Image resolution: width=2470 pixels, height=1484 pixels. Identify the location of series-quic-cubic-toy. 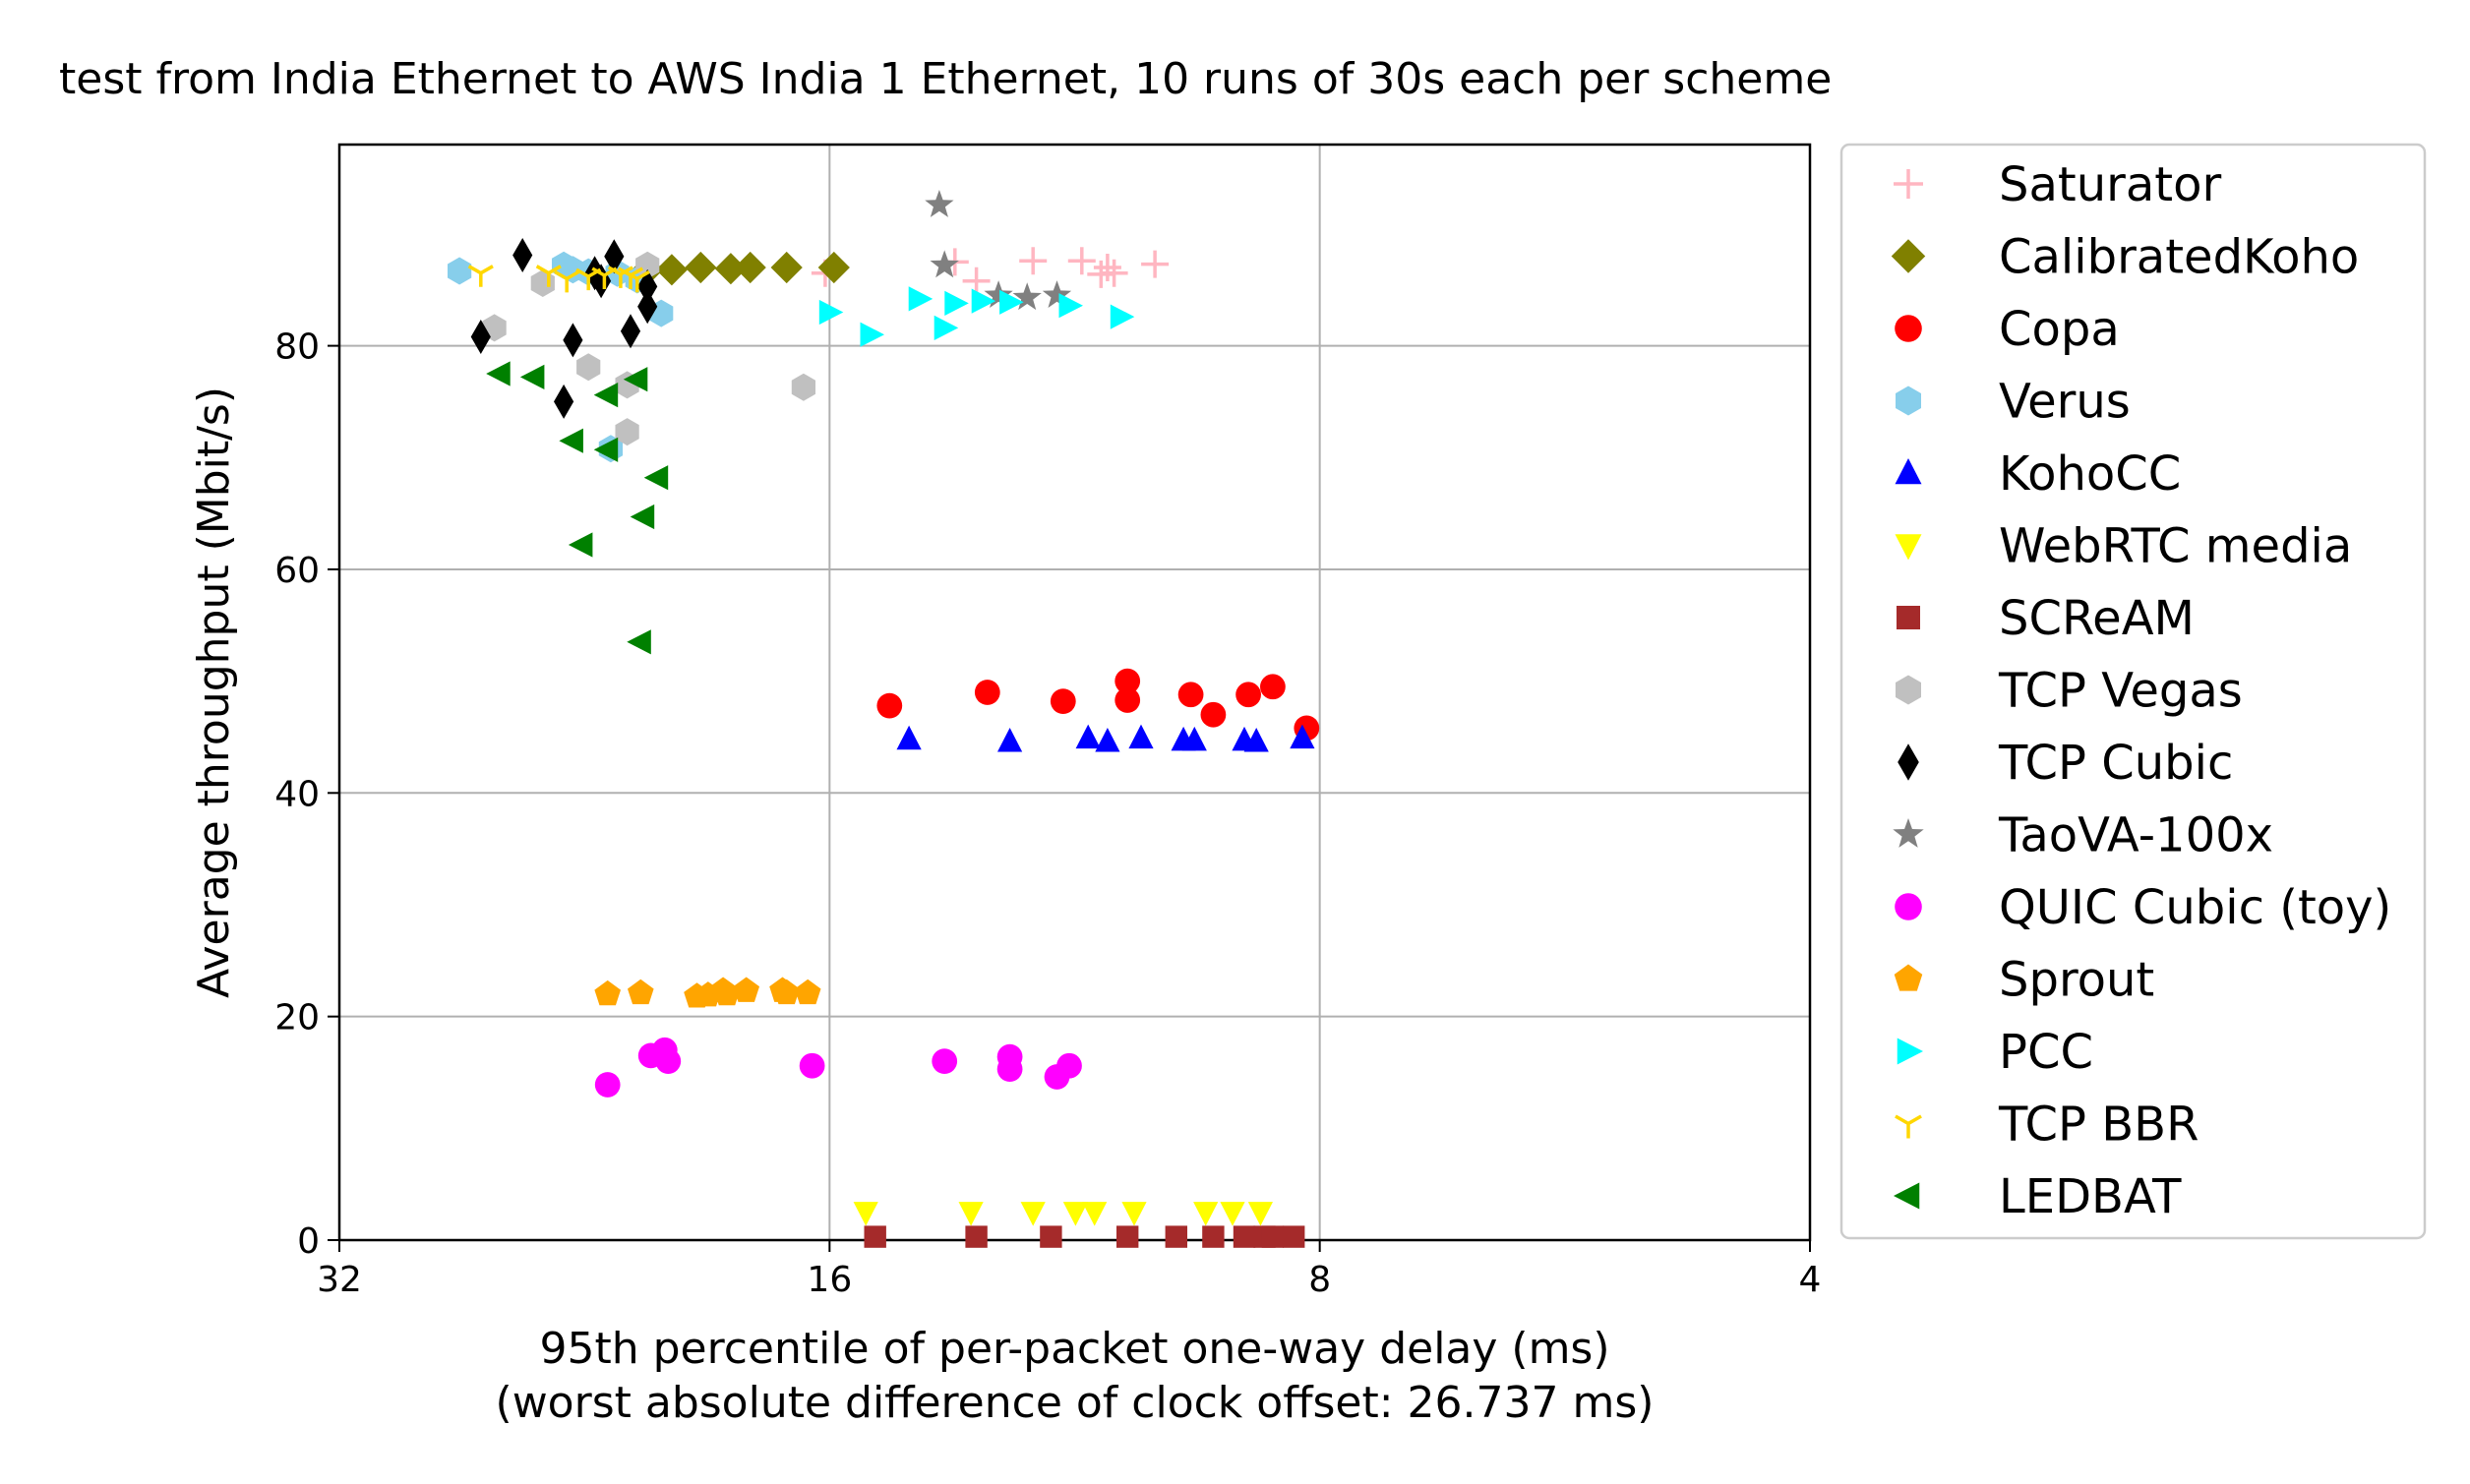
(838, 1067).